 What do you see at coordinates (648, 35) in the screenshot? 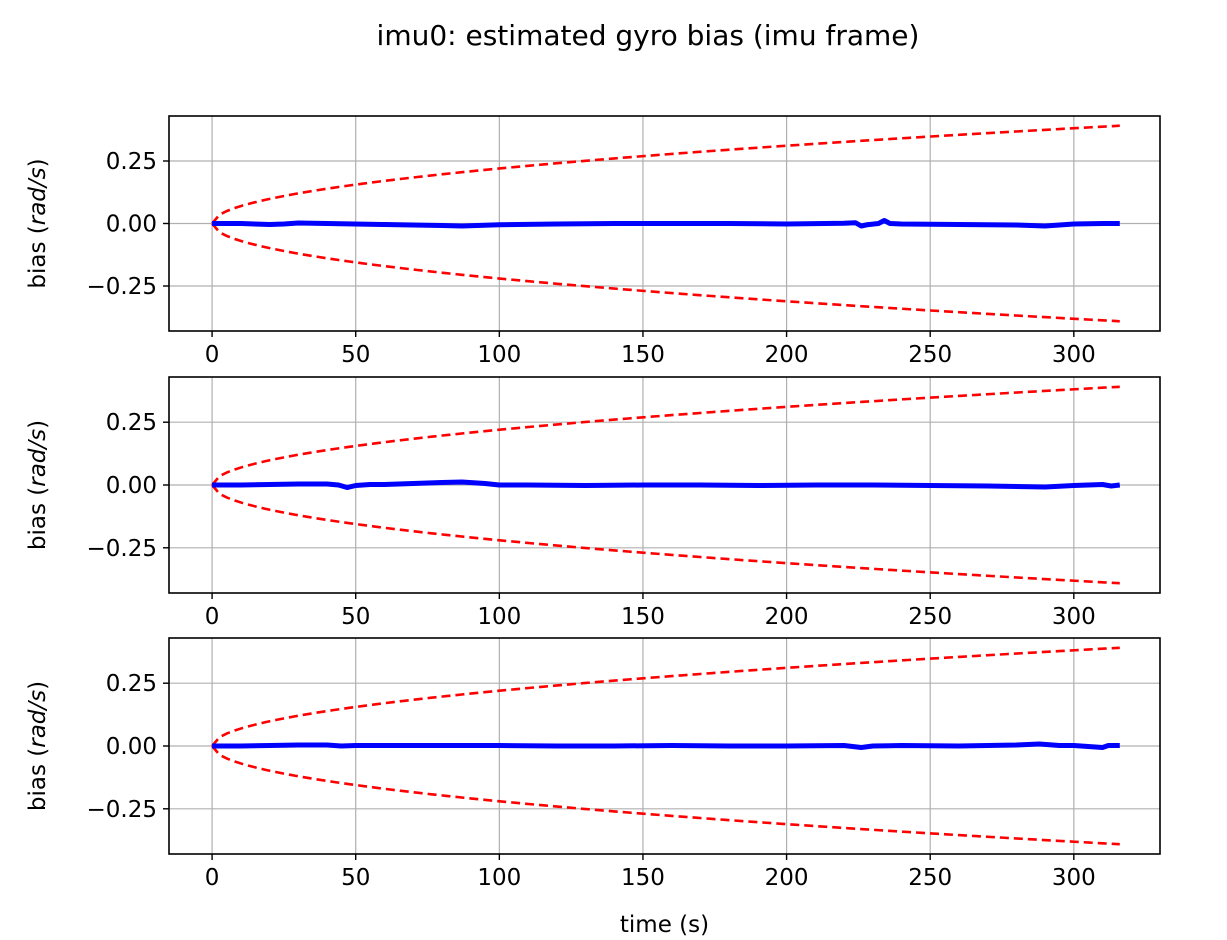
I see `figure-title: imu0: estimated gyro bias (imu frame)` at bounding box center [648, 35].